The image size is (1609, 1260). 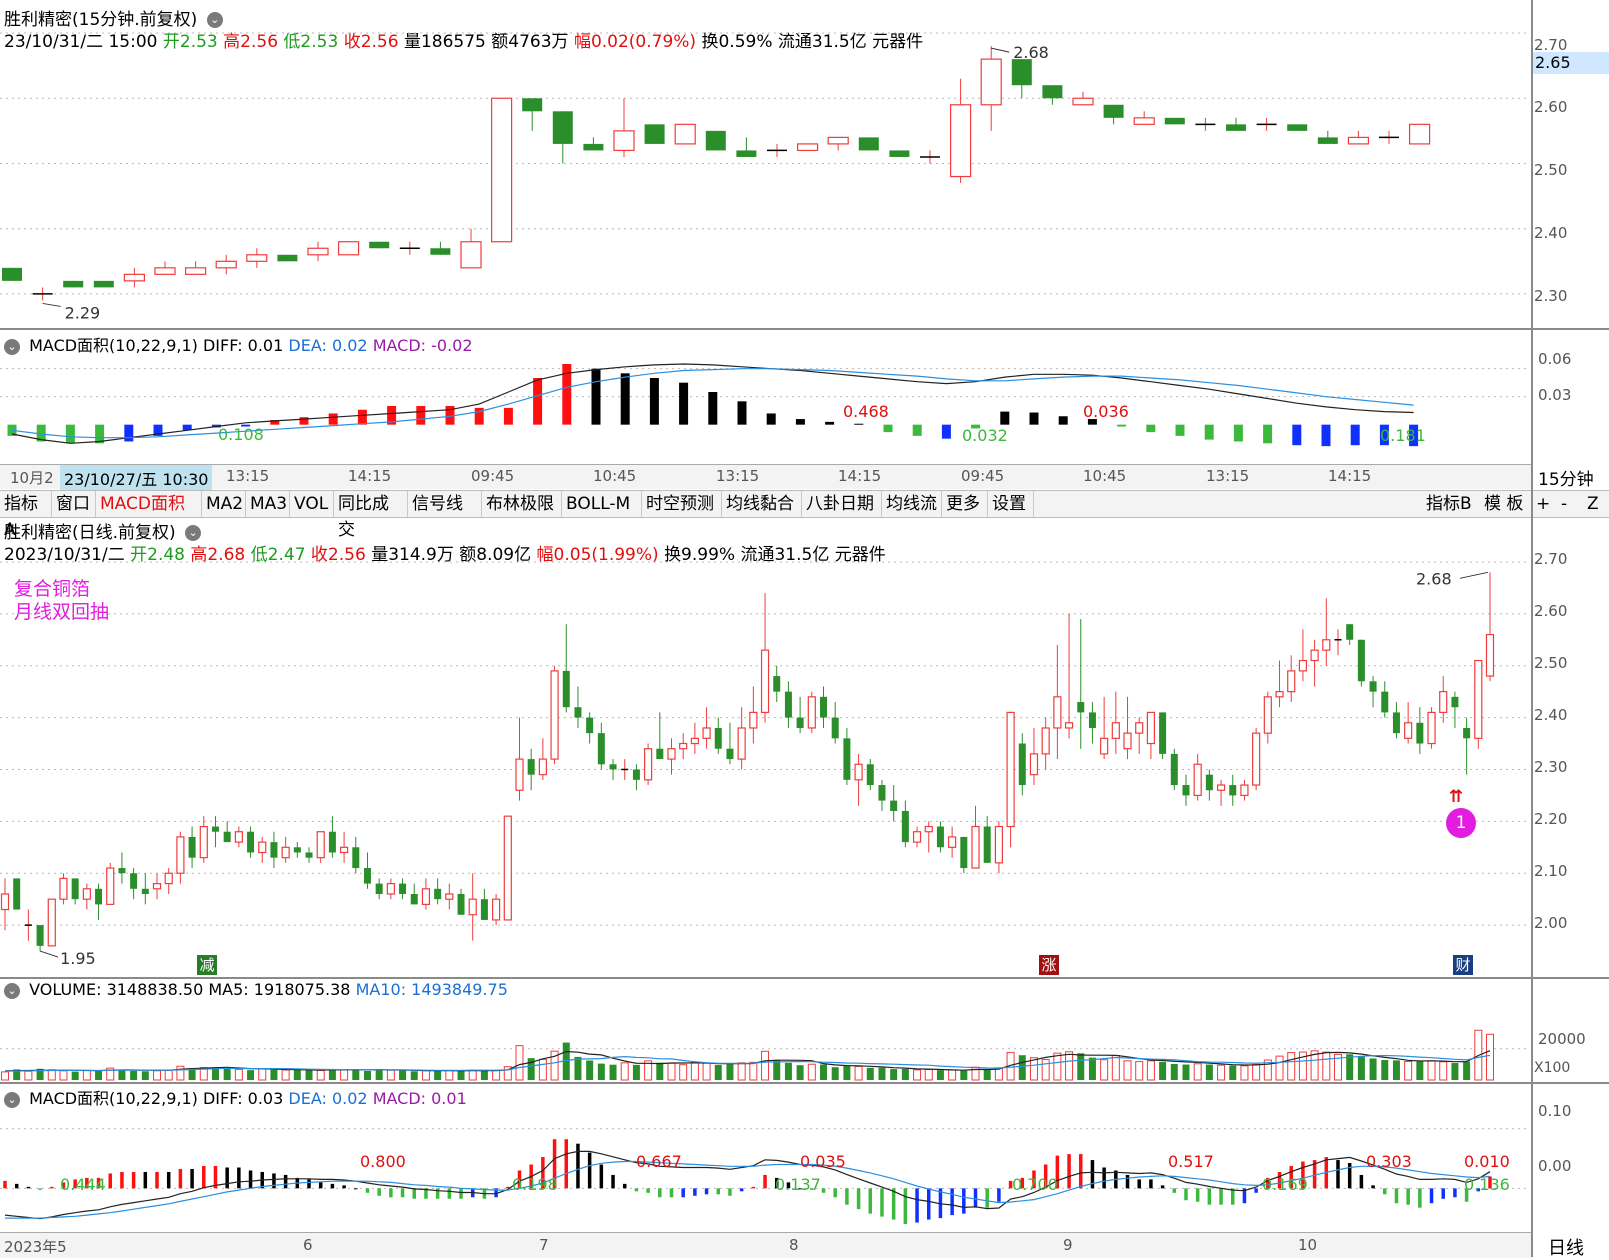 What do you see at coordinates (602, 504) in the screenshot?
I see `toolbar-item: BOLL-M` at bounding box center [602, 504].